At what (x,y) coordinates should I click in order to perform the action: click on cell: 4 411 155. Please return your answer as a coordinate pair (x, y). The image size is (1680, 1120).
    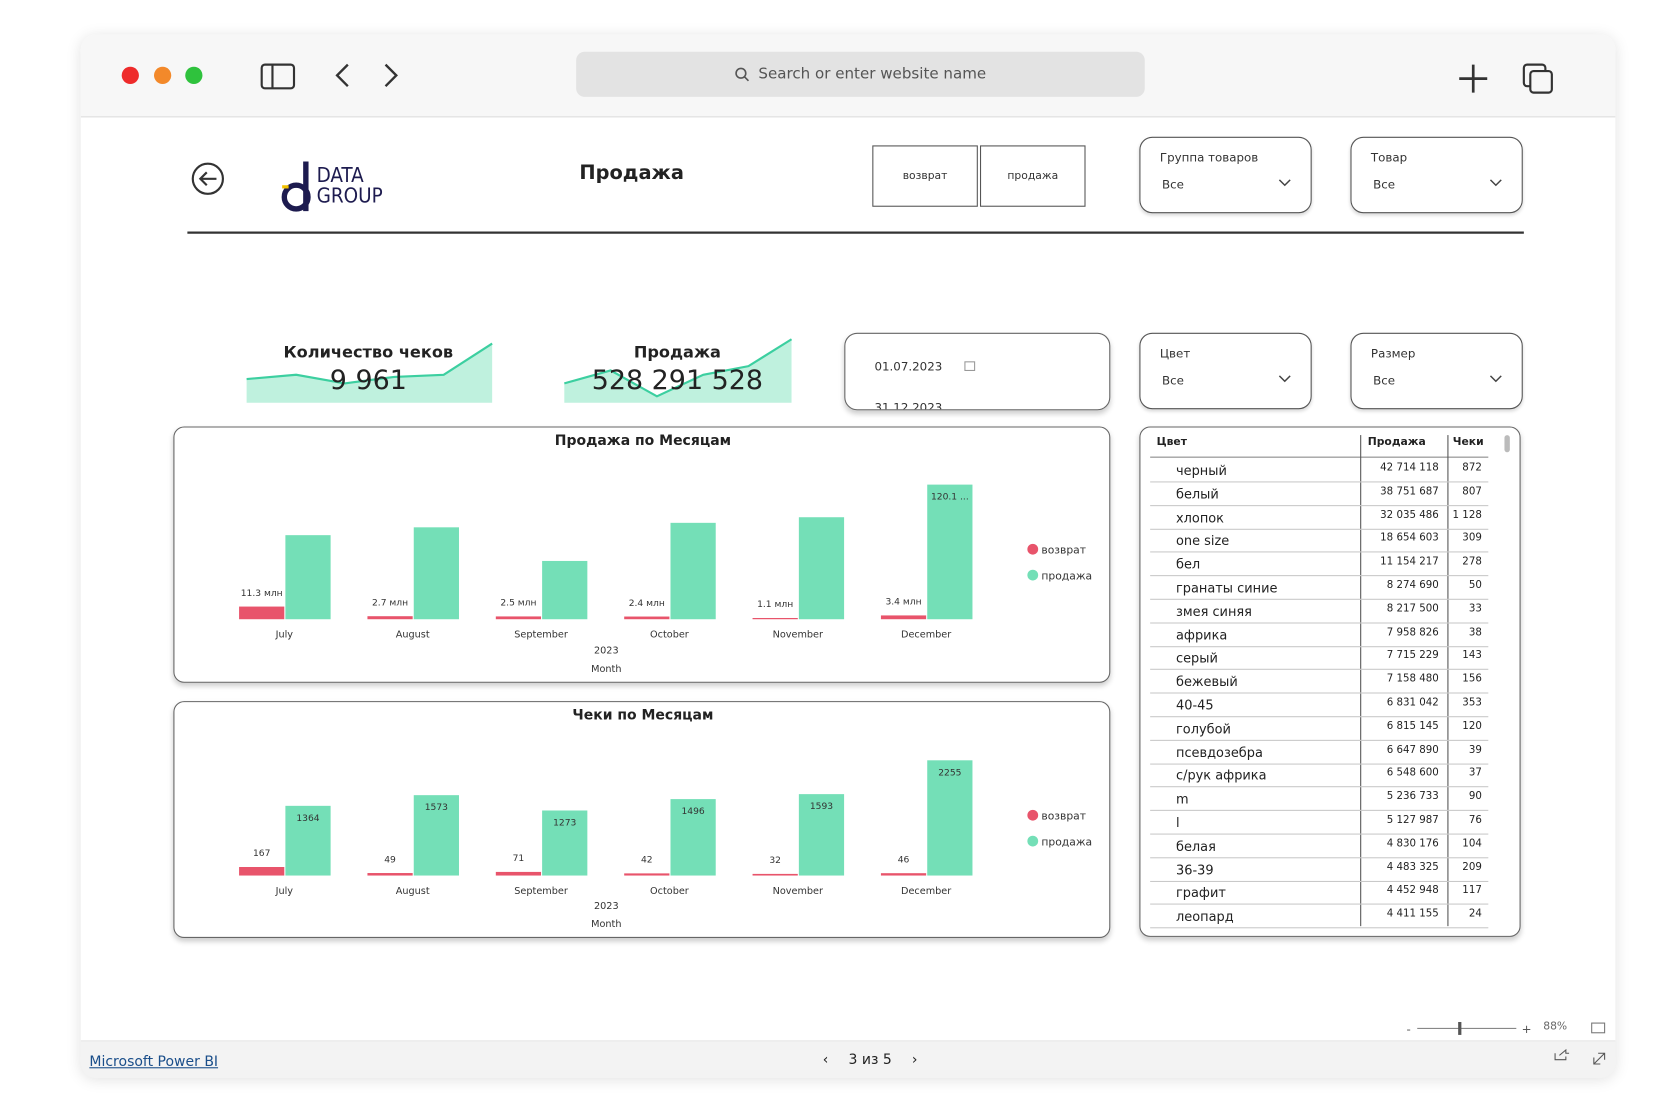
    Looking at the image, I should click on (1412, 914).